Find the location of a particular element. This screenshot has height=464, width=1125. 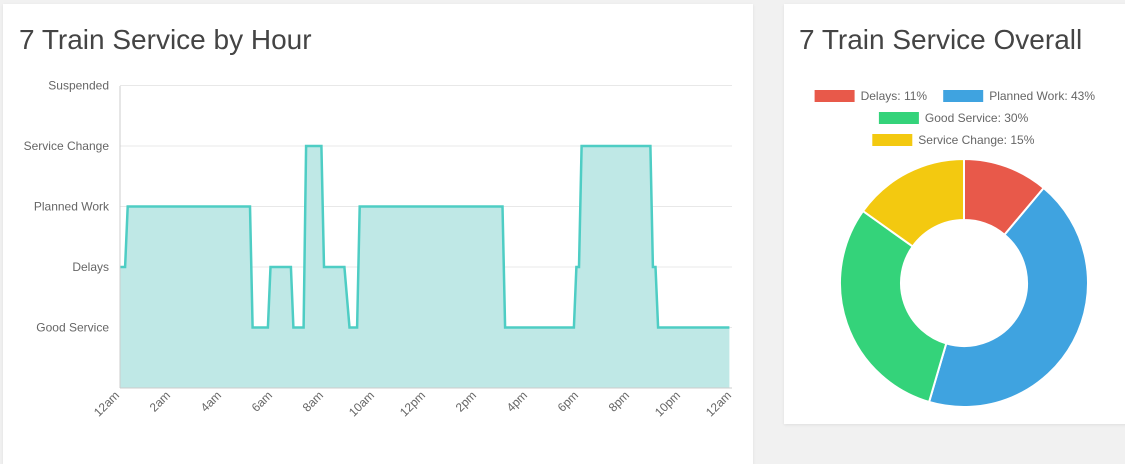

donut-slice-planned-work is located at coordinates (1008, 297).